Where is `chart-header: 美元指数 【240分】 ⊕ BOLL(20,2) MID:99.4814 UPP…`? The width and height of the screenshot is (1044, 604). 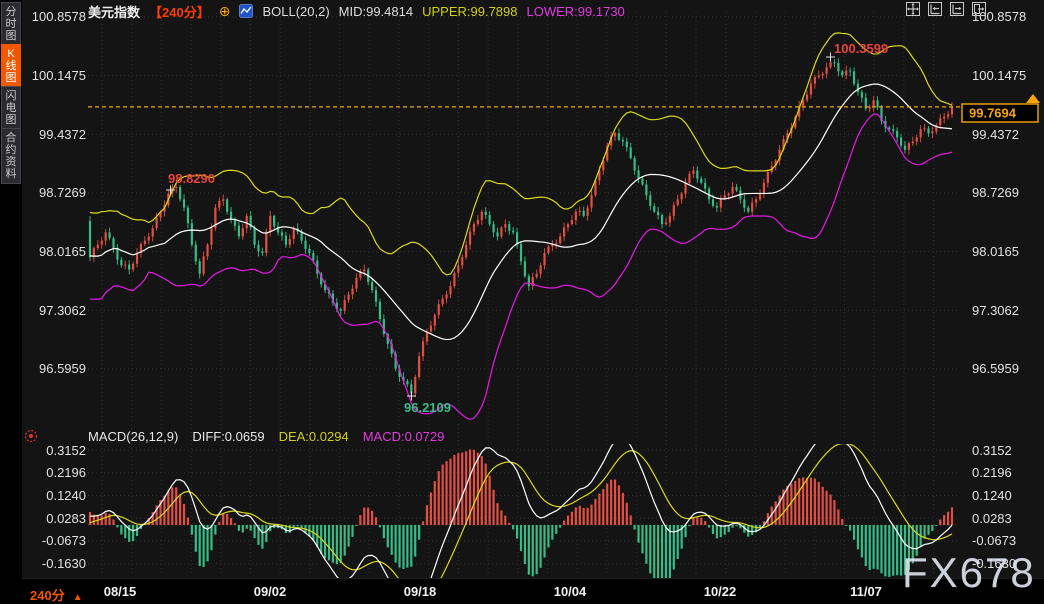
chart-header: 美元指数 【240分】 ⊕ BOLL(20,2) MID:99.4814 UPP… is located at coordinates (356, 11).